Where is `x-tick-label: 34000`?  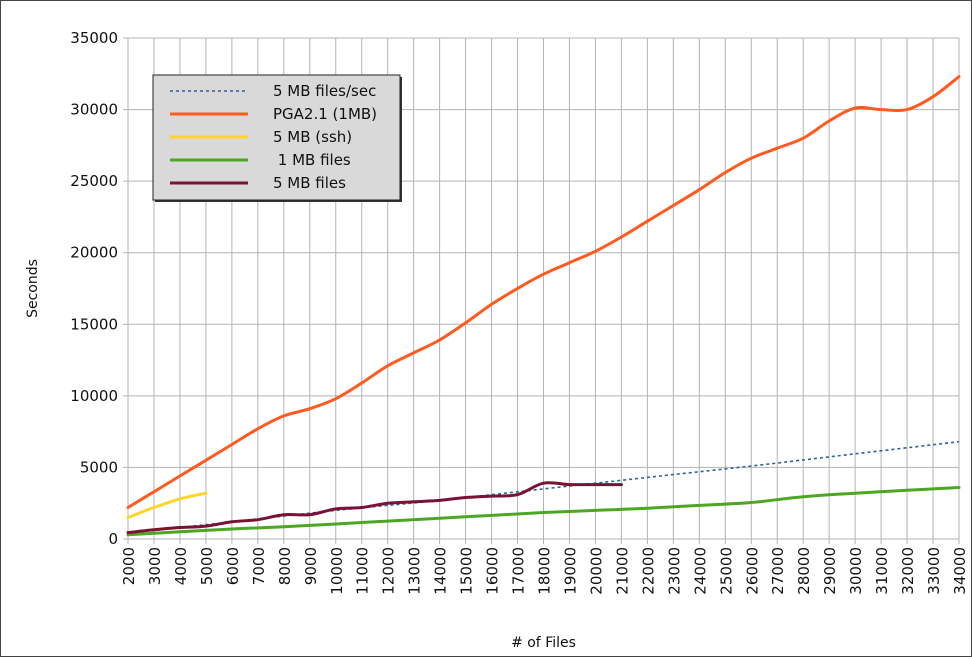 x-tick-label: 34000 is located at coordinates (960, 571).